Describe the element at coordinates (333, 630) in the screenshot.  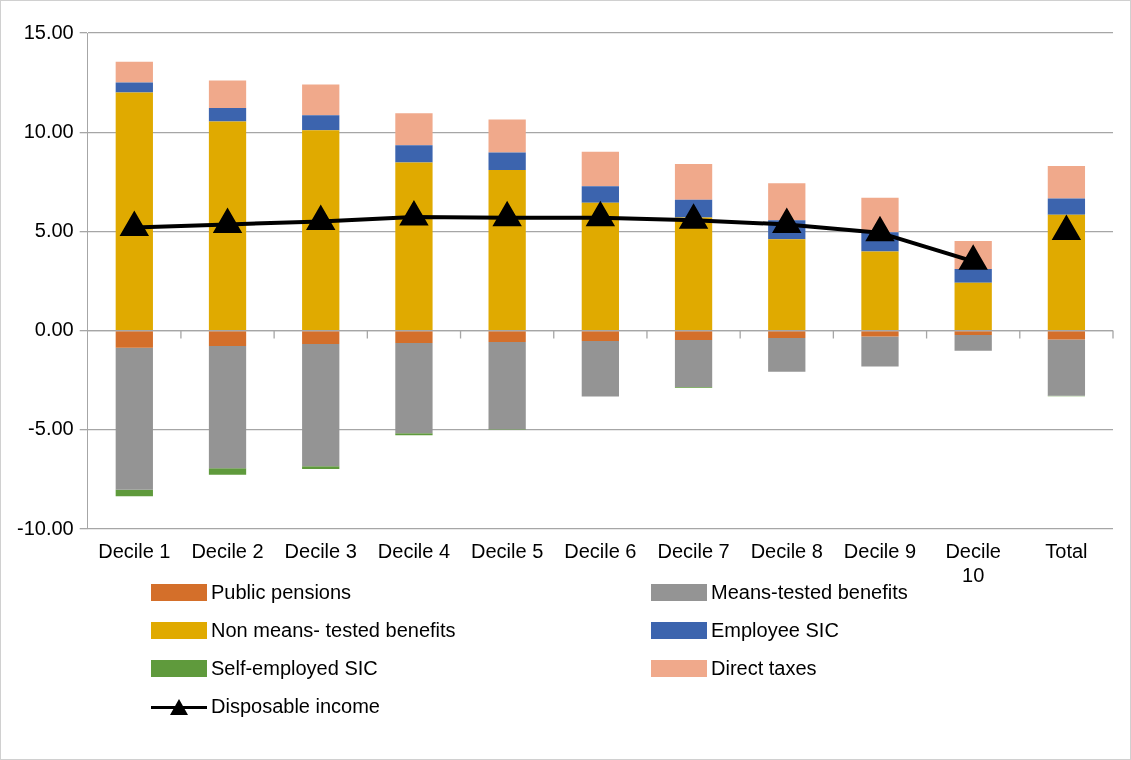
I see `legend-label: Non means- tested benefits` at that location.